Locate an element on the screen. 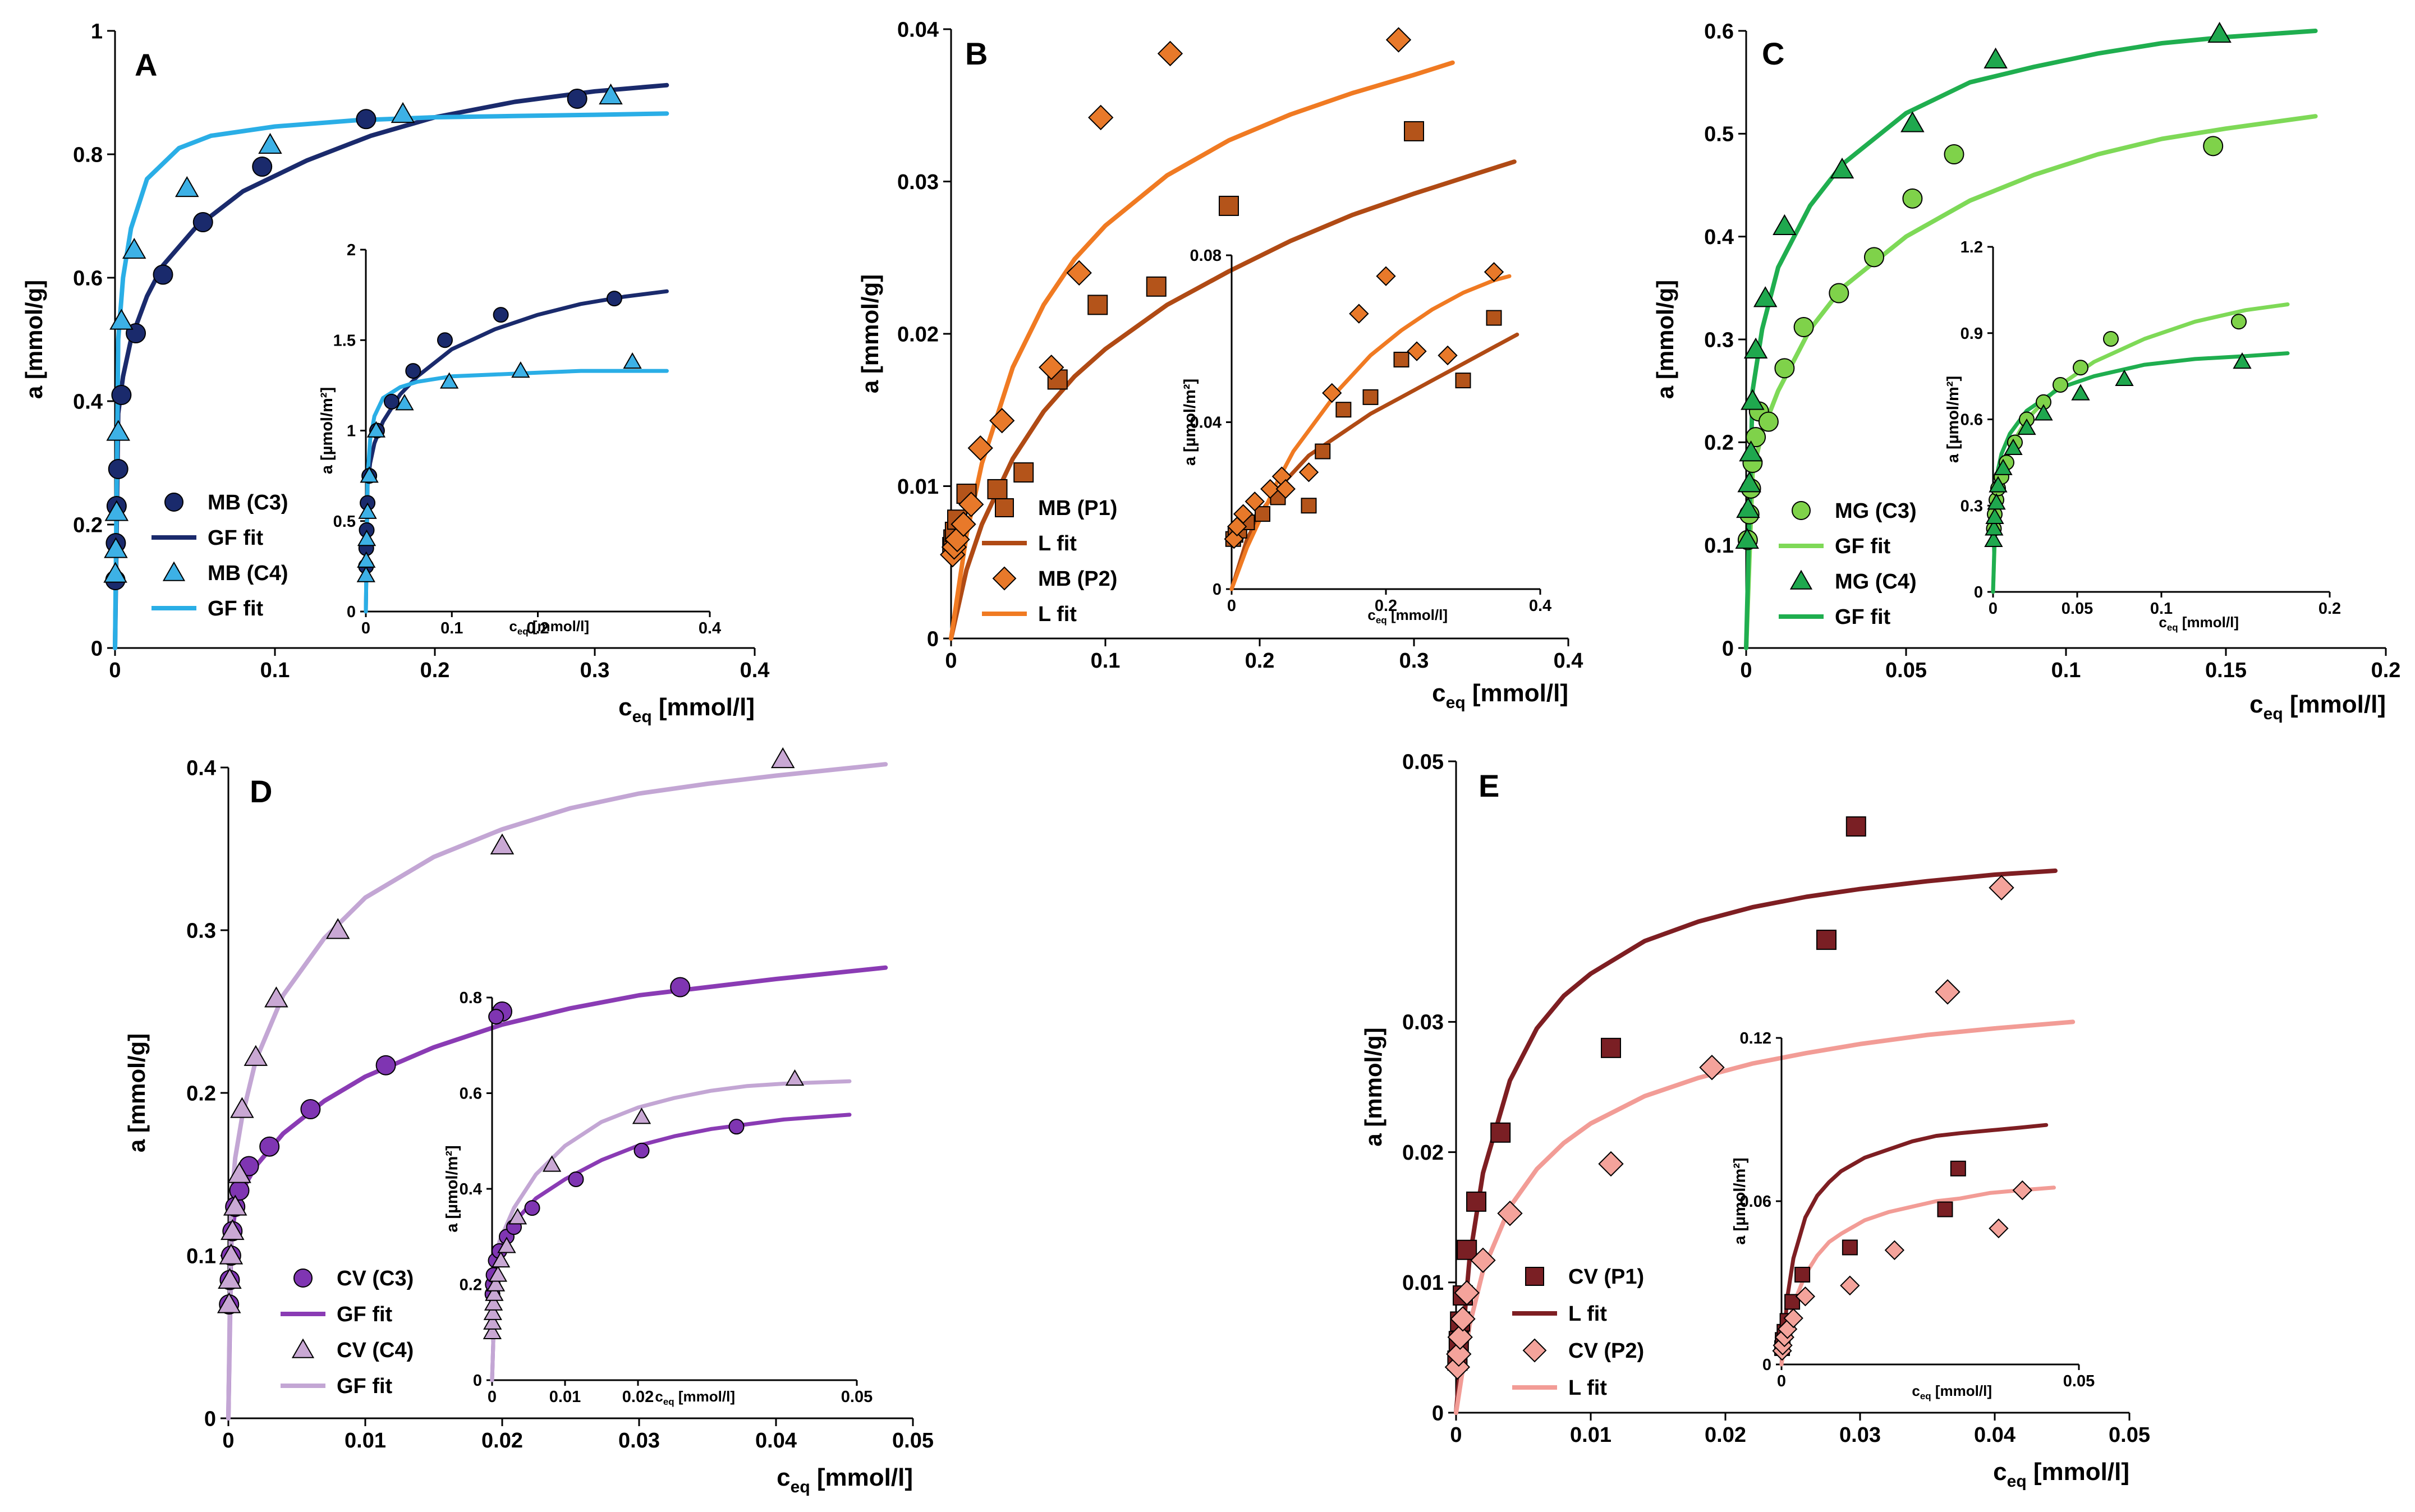 The height and width of the screenshot is (1512, 2415). x-tick-label: 0.3 is located at coordinates (1414, 661).